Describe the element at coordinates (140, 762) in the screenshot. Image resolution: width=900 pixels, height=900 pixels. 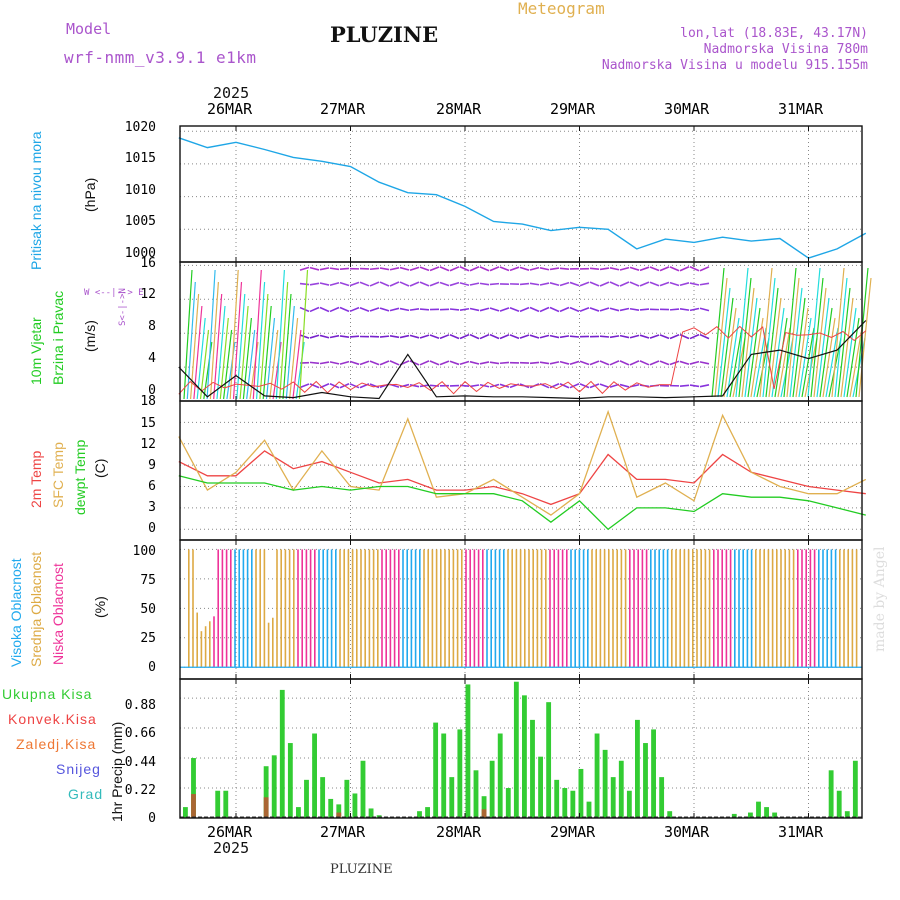
I see `y-tick-label: 0.44` at that location.